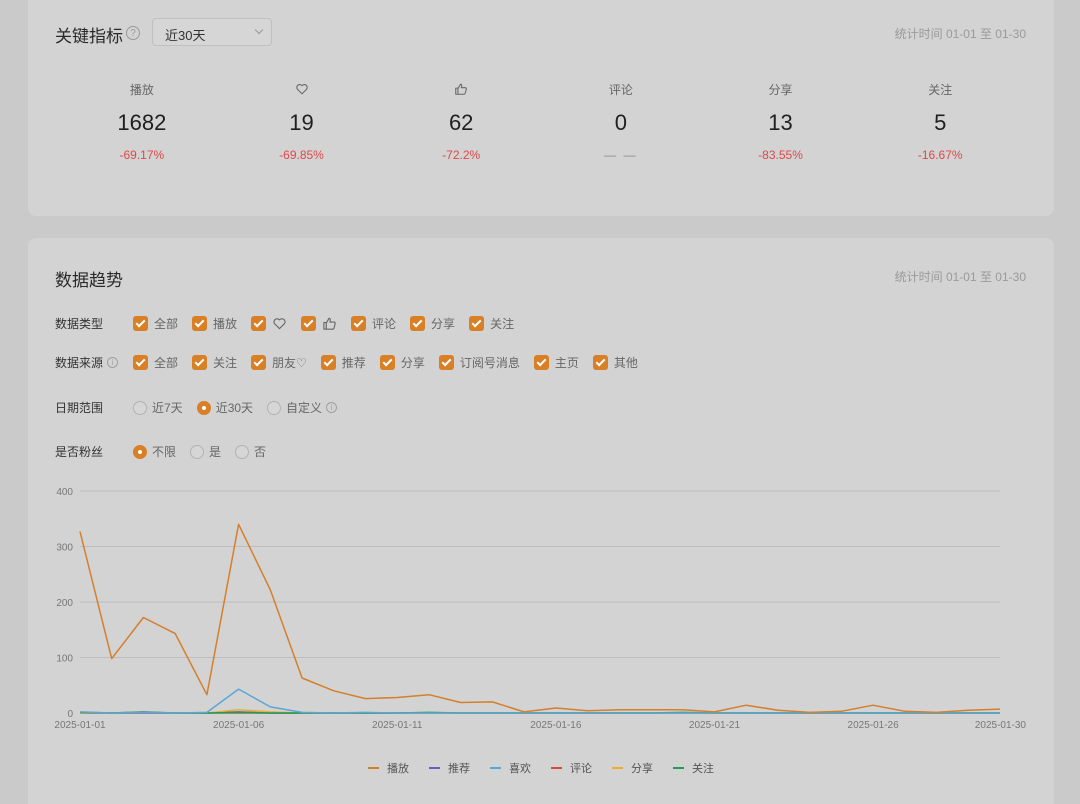 The width and height of the screenshot is (1080, 804). I want to click on x-tick-label: 2025-01-11, so click(397, 725).